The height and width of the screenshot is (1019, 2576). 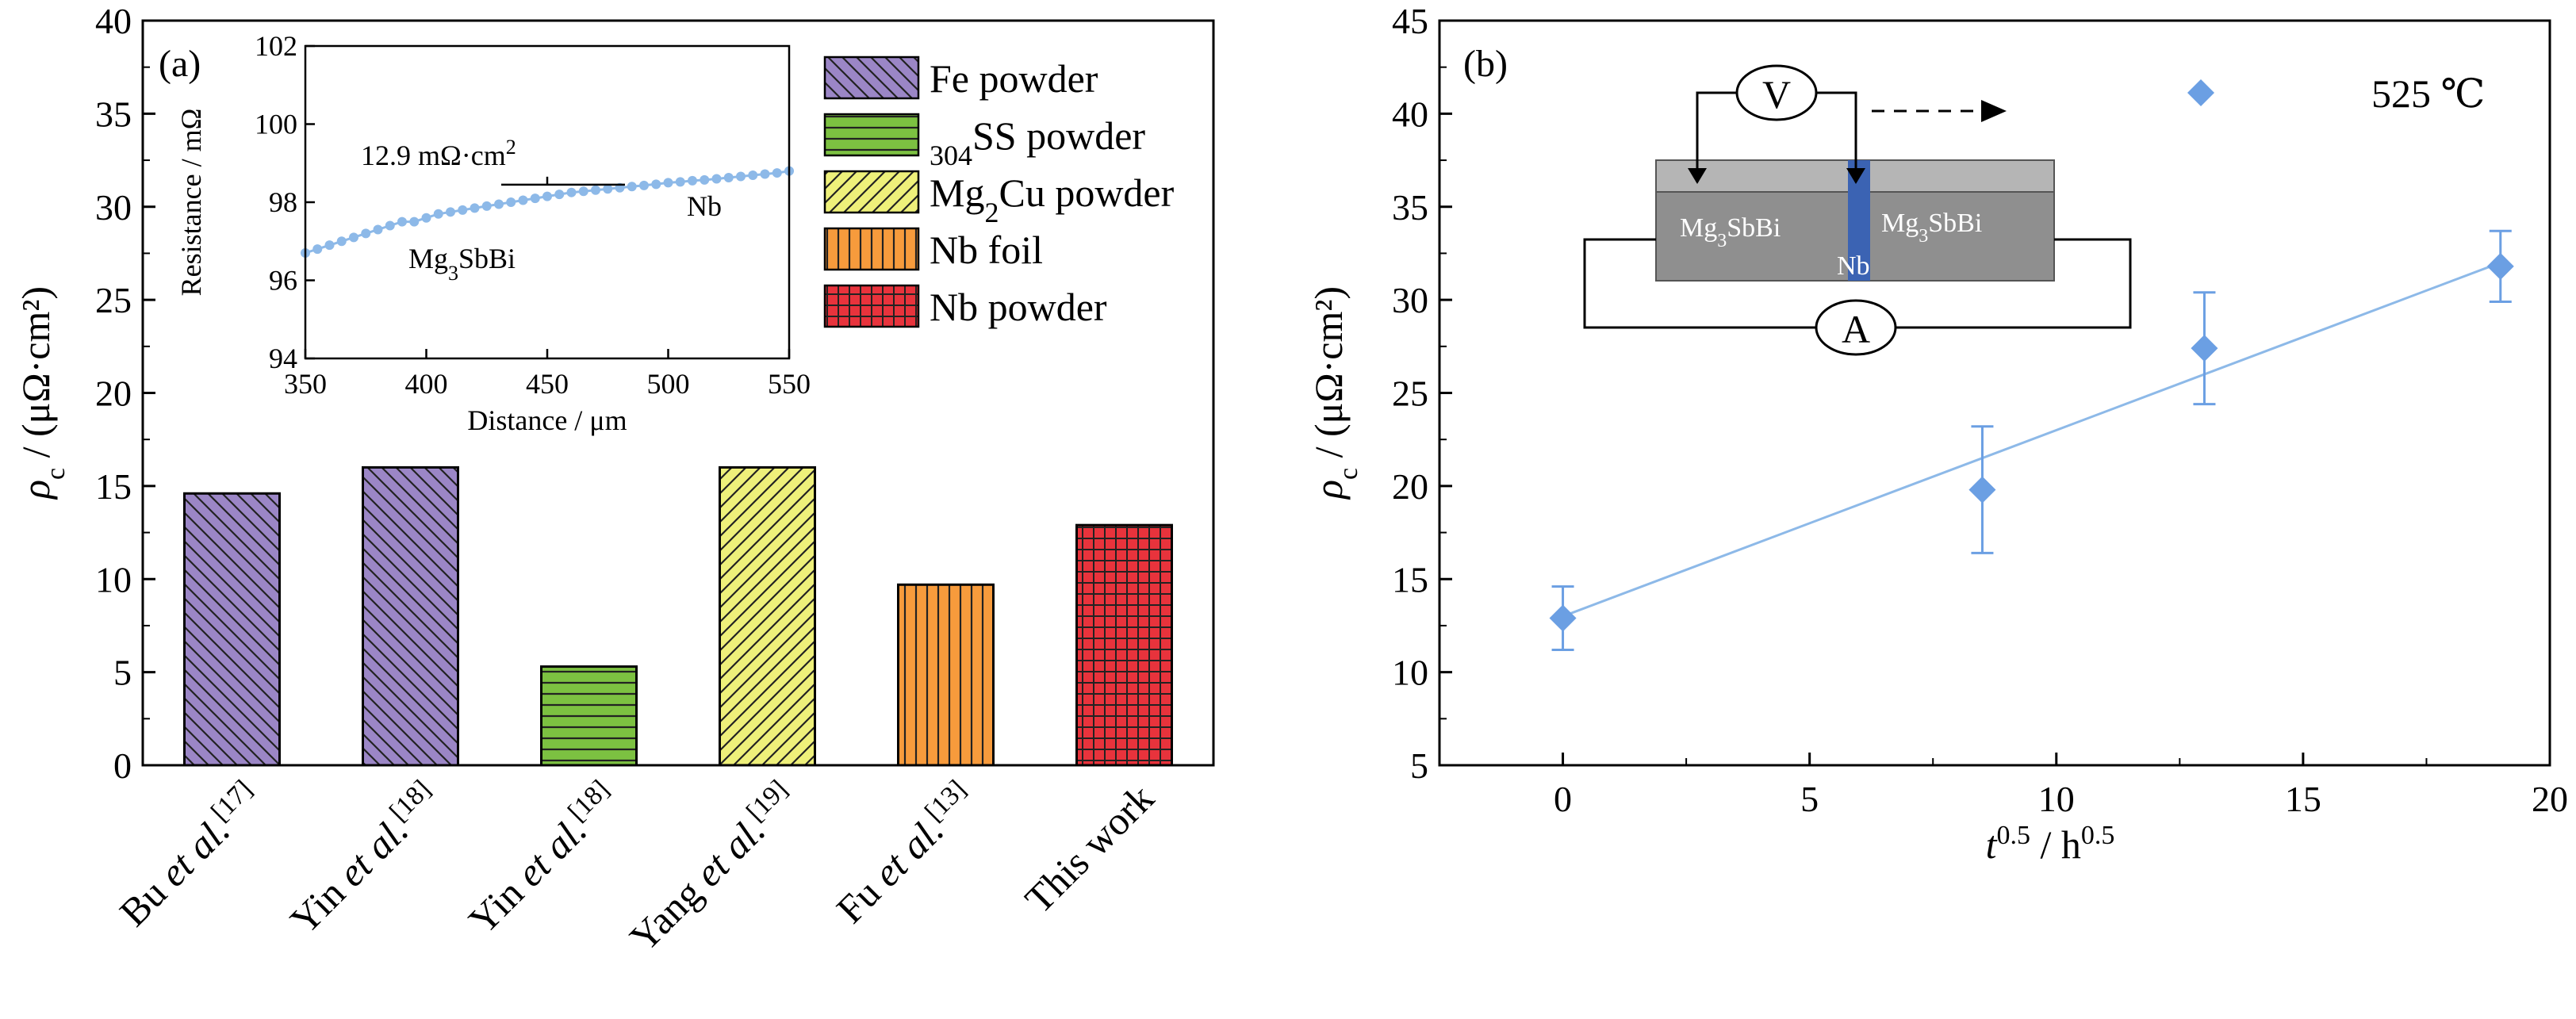 I want to click on legend-label: Nb powder, so click(x=1018, y=307).